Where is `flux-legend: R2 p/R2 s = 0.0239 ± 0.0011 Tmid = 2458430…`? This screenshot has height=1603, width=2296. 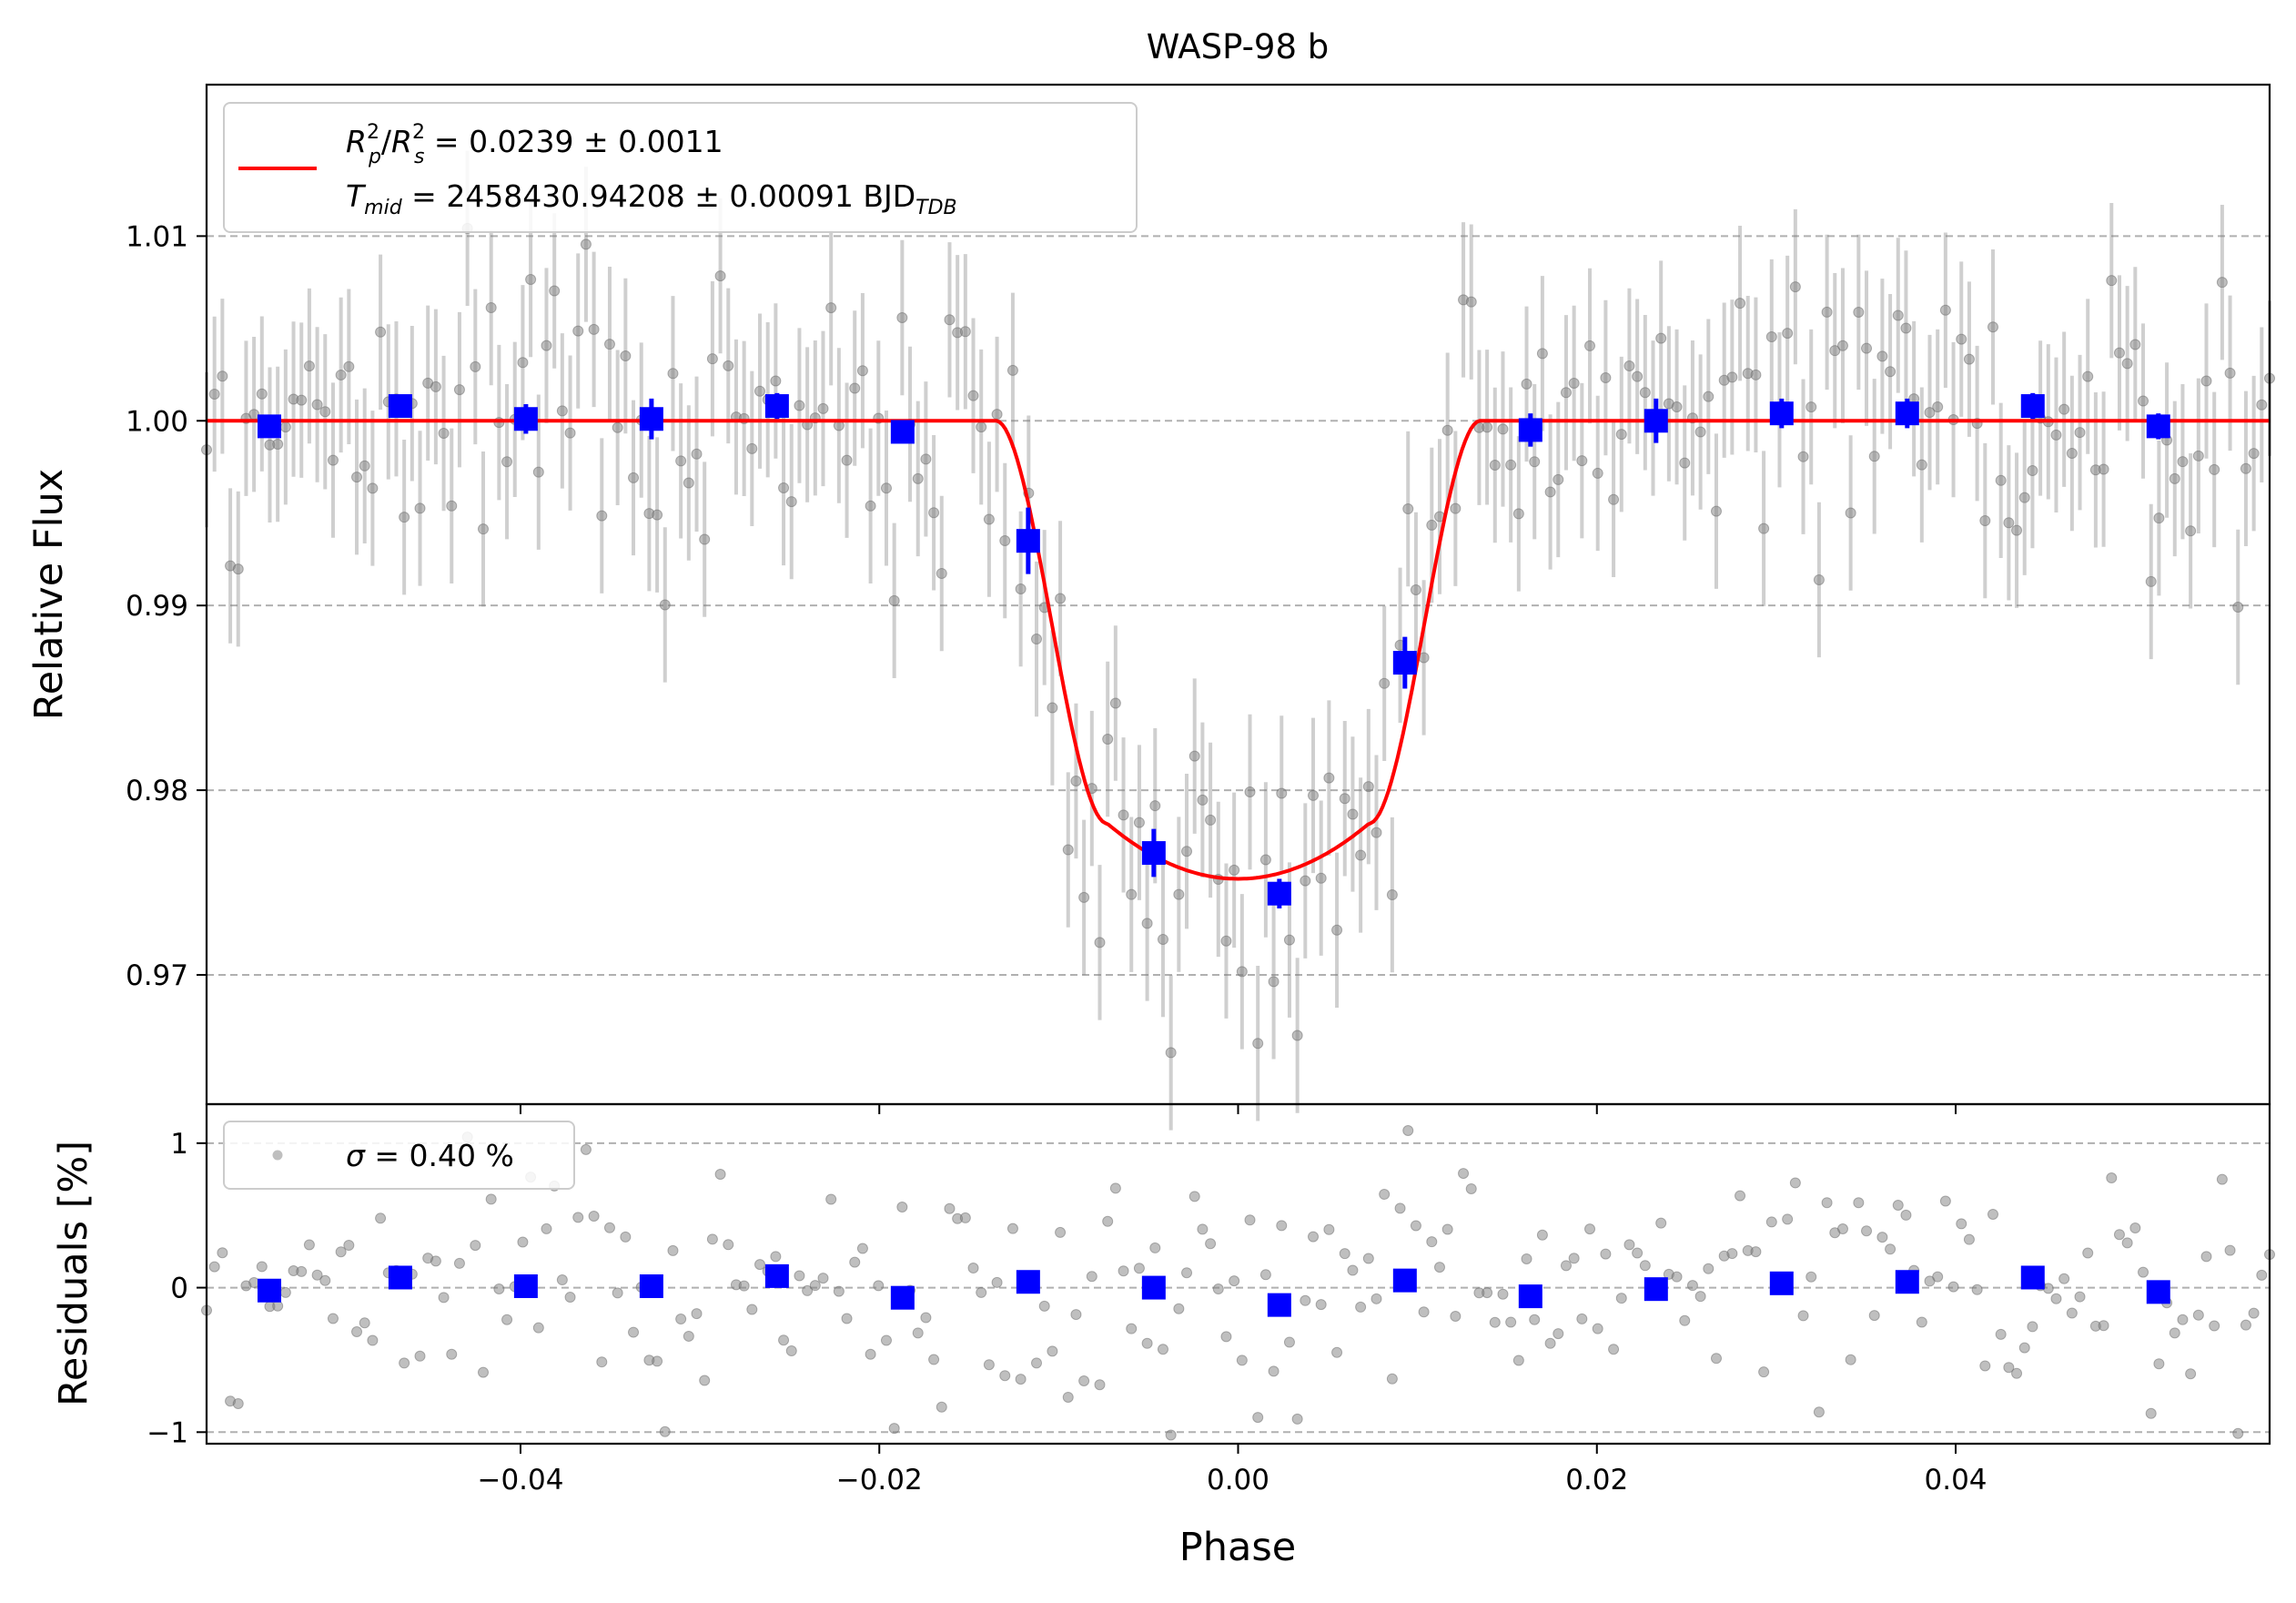 flux-legend: R2 p/R2 s = 0.0239 ± 0.0011 Tmid = 2458430… is located at coordinates (680, 167).